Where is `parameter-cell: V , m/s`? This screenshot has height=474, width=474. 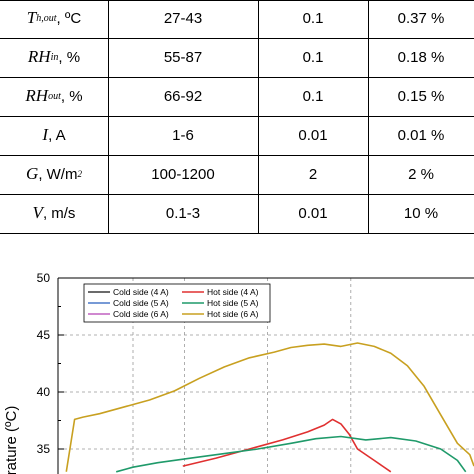 parameter-cell: V , m/s is located at coordinates (54, 213).